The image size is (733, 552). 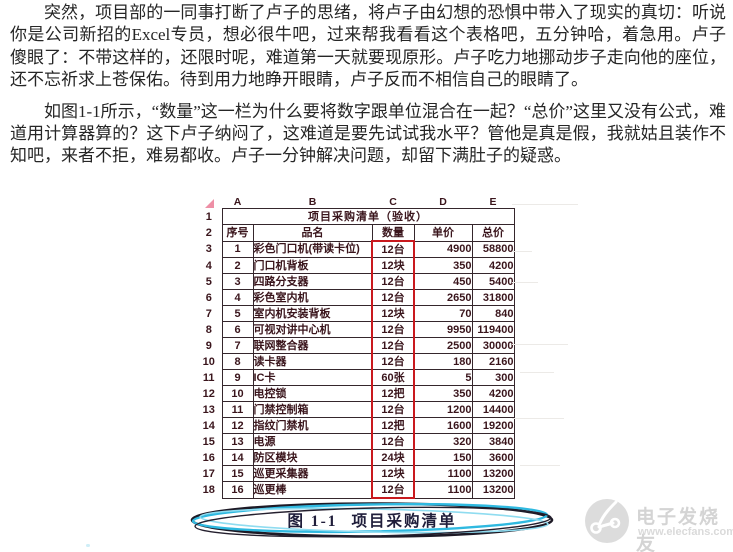 I want to click on figure-caption: 图 1-1 项目采购清单, so click(x=372, y=521).